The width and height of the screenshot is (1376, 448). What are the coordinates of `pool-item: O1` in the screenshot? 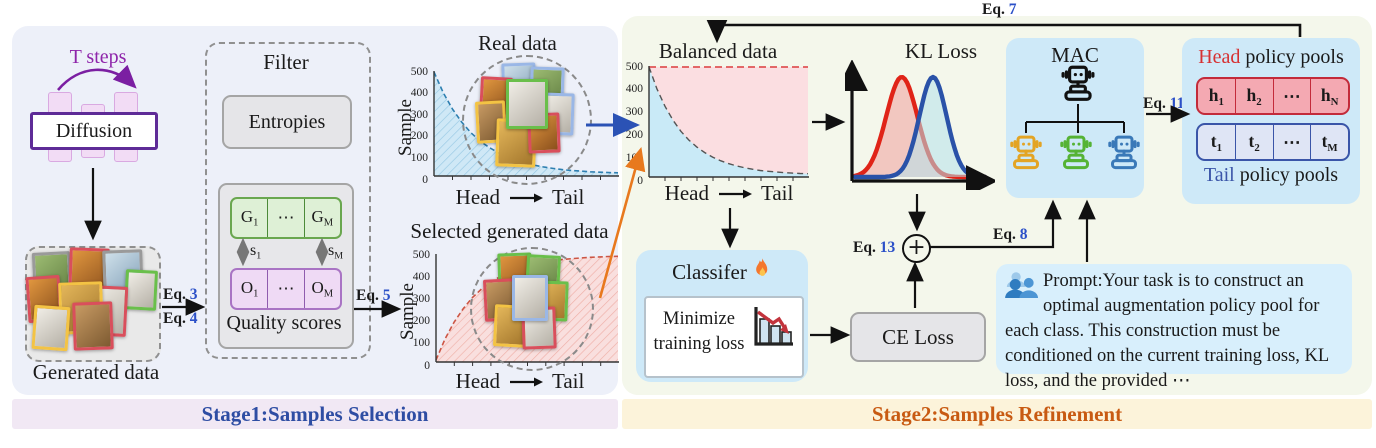 It's located at (249, 289).